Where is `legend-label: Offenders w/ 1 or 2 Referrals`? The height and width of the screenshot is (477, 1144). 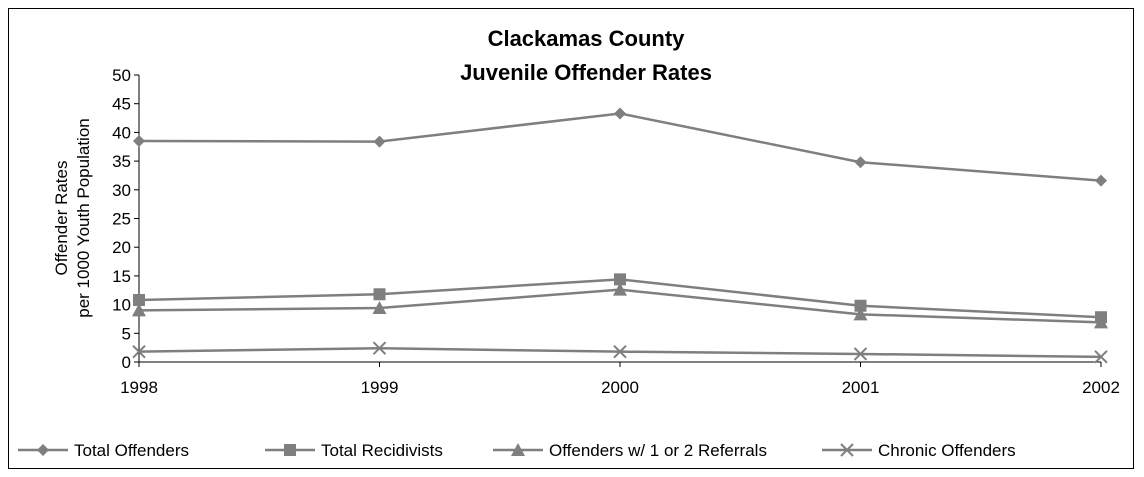
legend-label: Offenders w/ 1 or 2 Referrals is located at coordinates (658, 450).